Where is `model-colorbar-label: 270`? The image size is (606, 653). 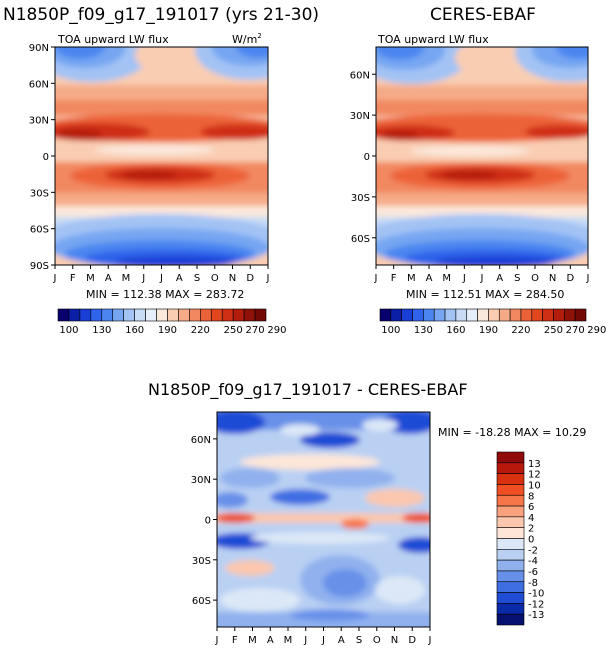 model-colorbar-label: 270 is located at coordinates (255, 330).